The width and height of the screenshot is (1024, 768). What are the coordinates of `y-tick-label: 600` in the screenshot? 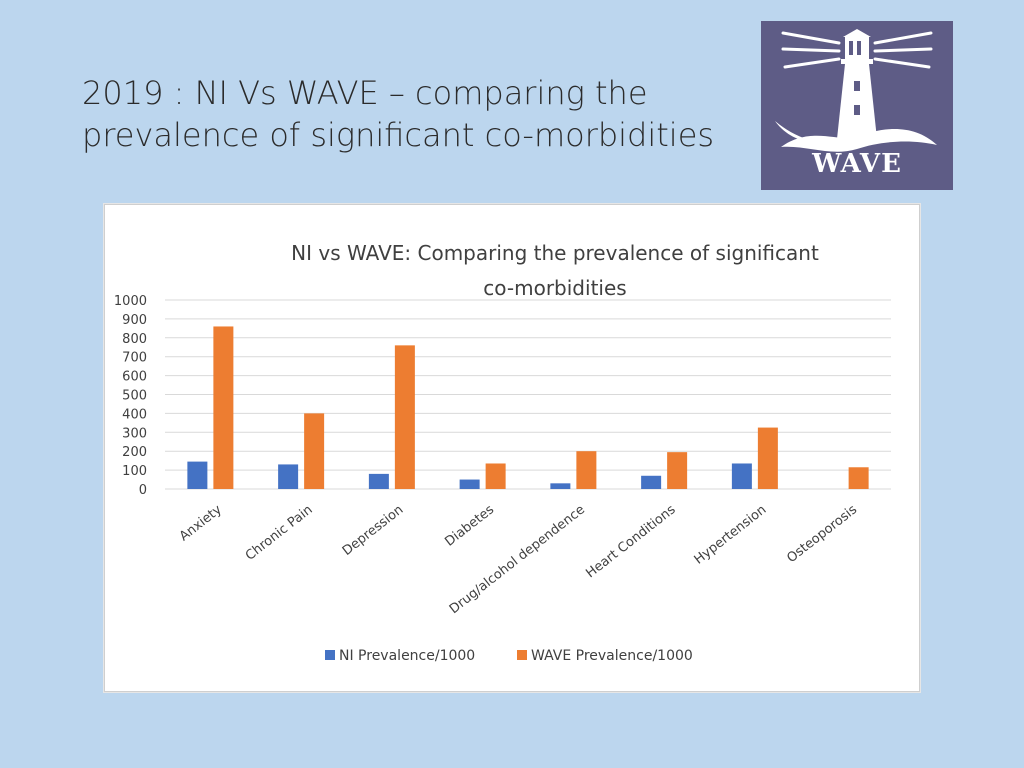 It's located at (134, 377).